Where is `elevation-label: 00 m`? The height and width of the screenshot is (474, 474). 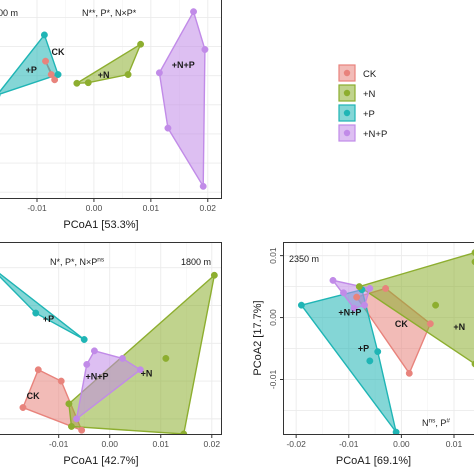
elevation-label: 00 m is located at coordinates (9, 13).